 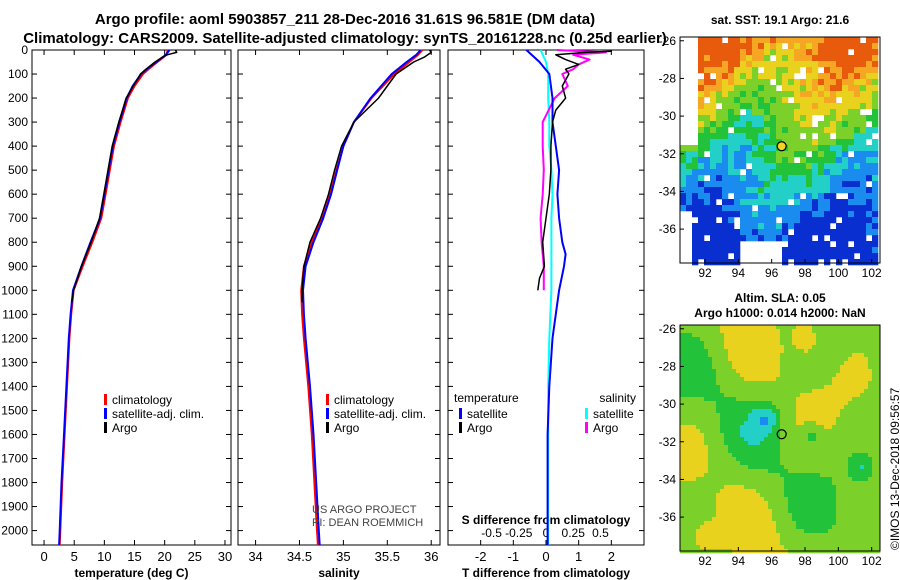 What do you see at coordinates (772, 273) in the screenshot?
I see `map-x-tick-label: 96` at bounding box center [772, 273].